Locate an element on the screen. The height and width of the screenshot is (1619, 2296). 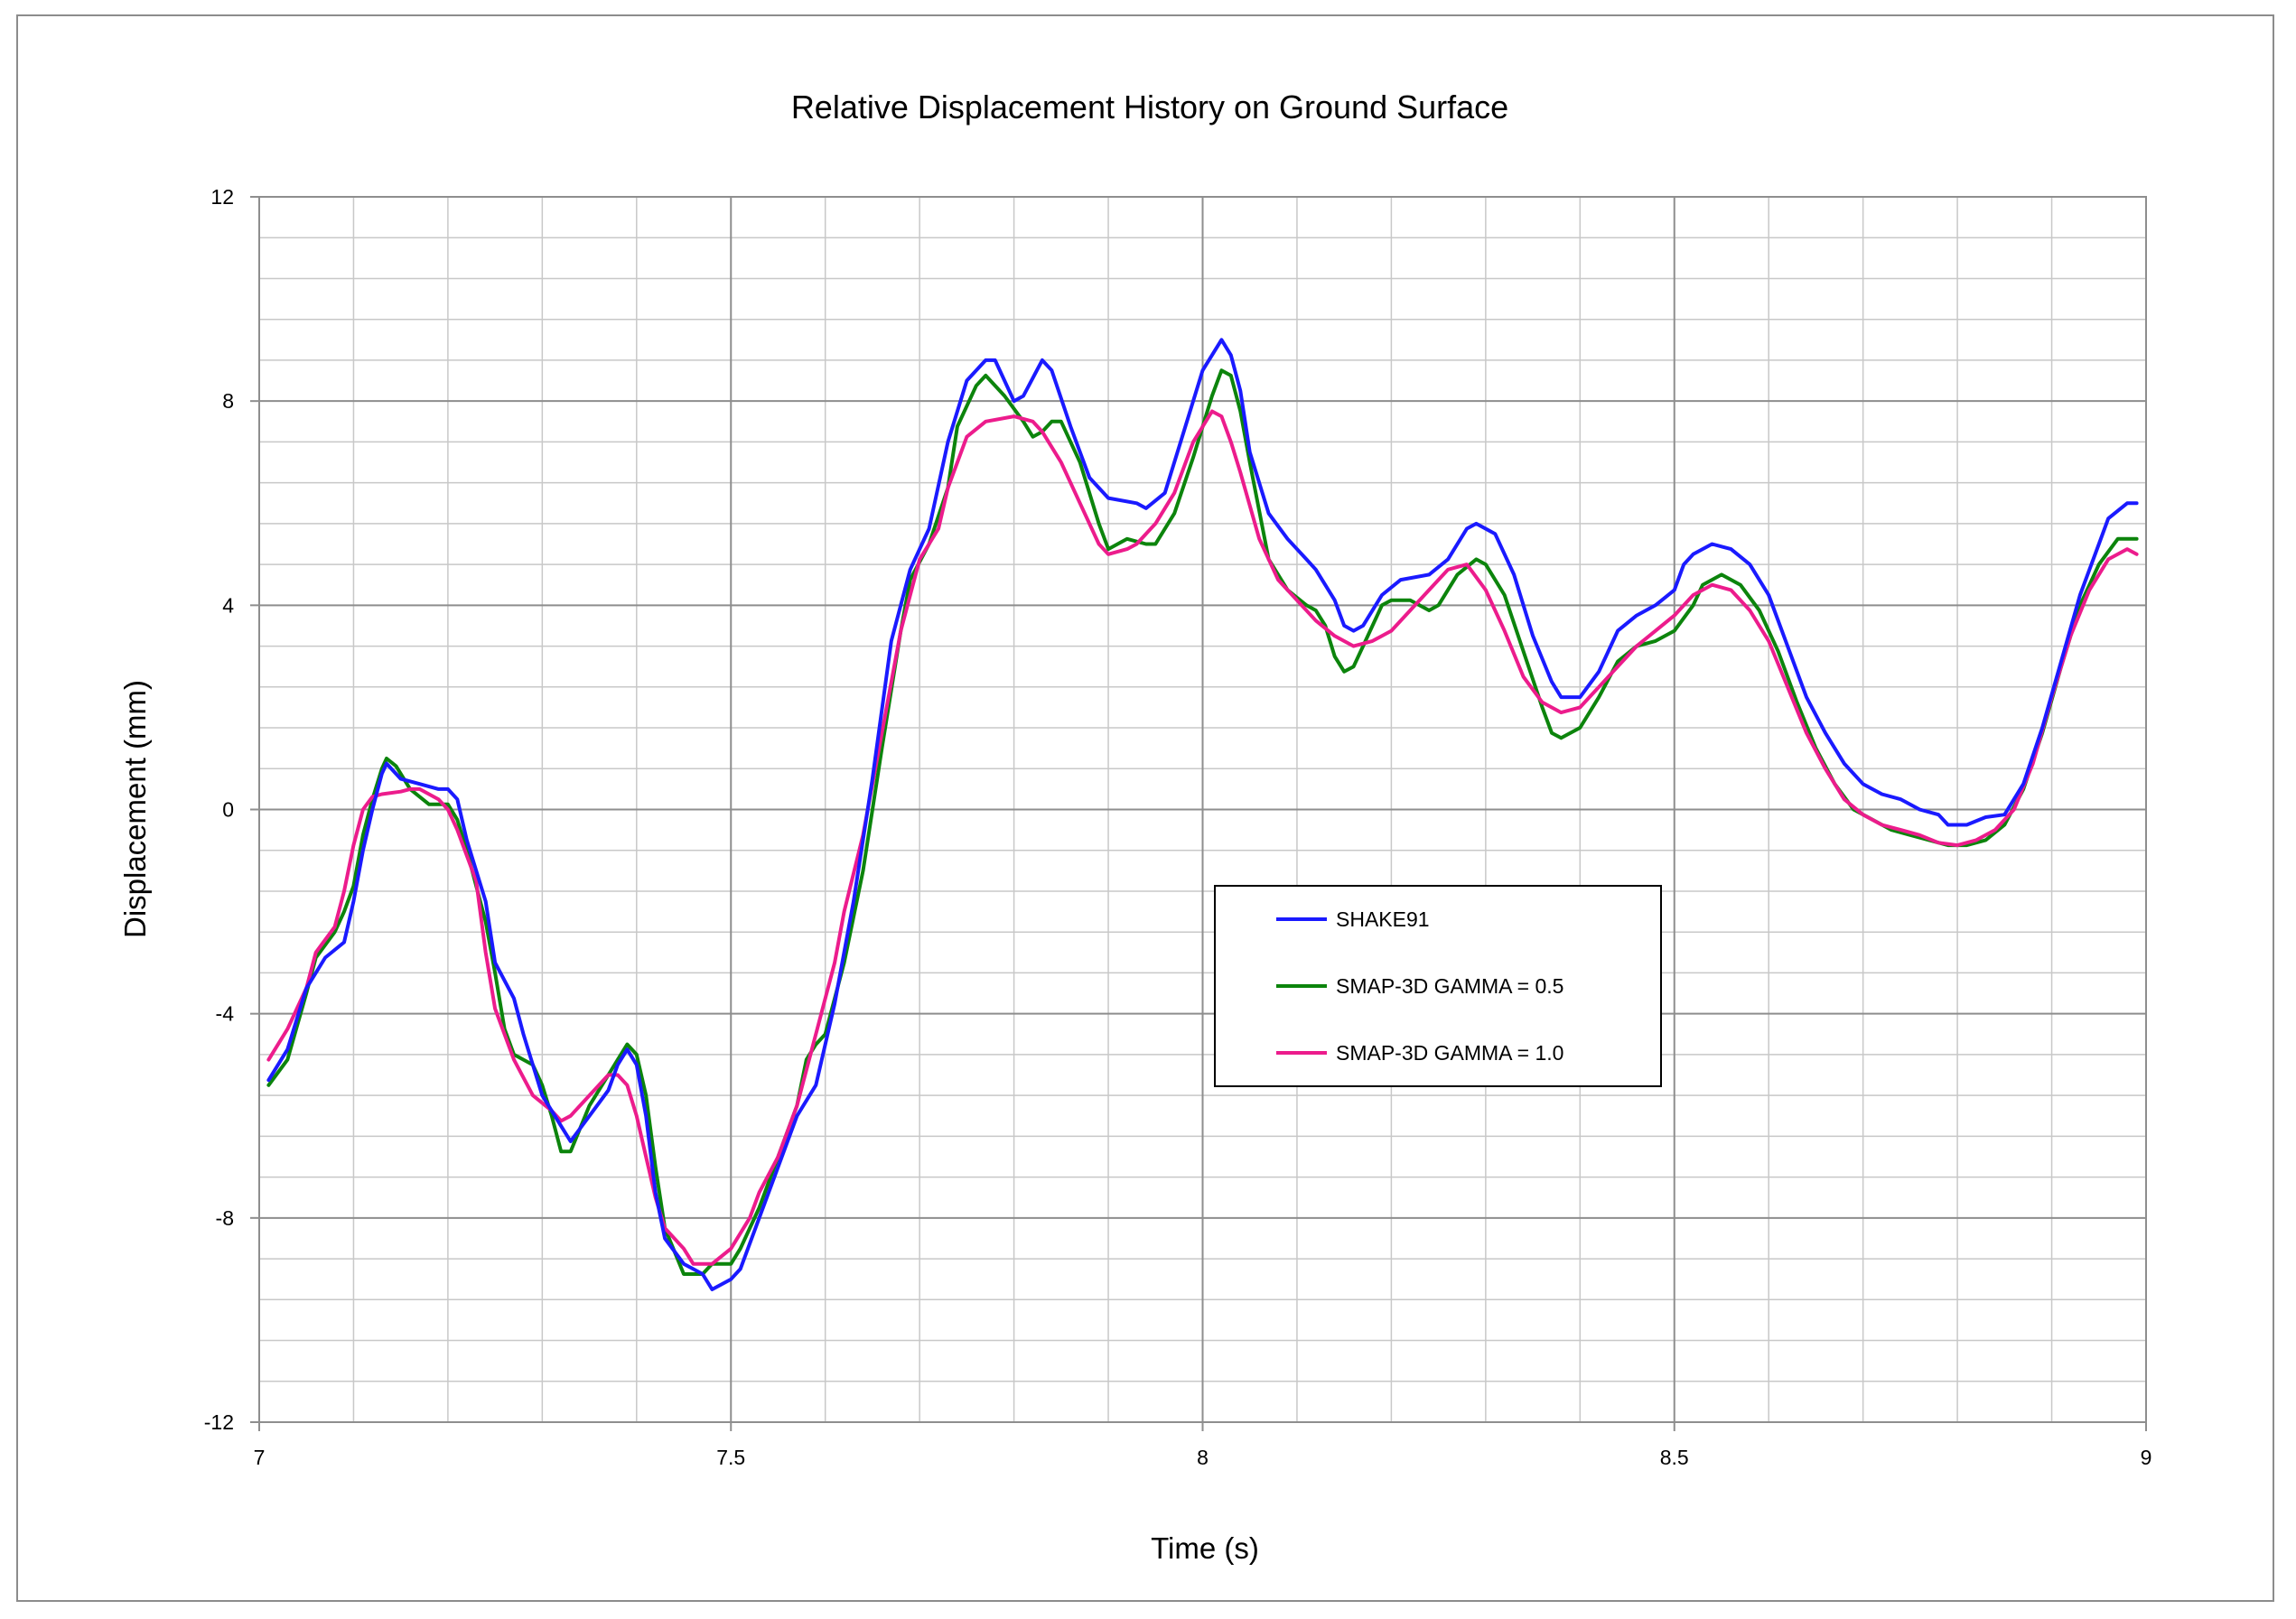
legend-label: SMAP-3D GAMMA = 0.5 is located at coordinates (1449, 986).